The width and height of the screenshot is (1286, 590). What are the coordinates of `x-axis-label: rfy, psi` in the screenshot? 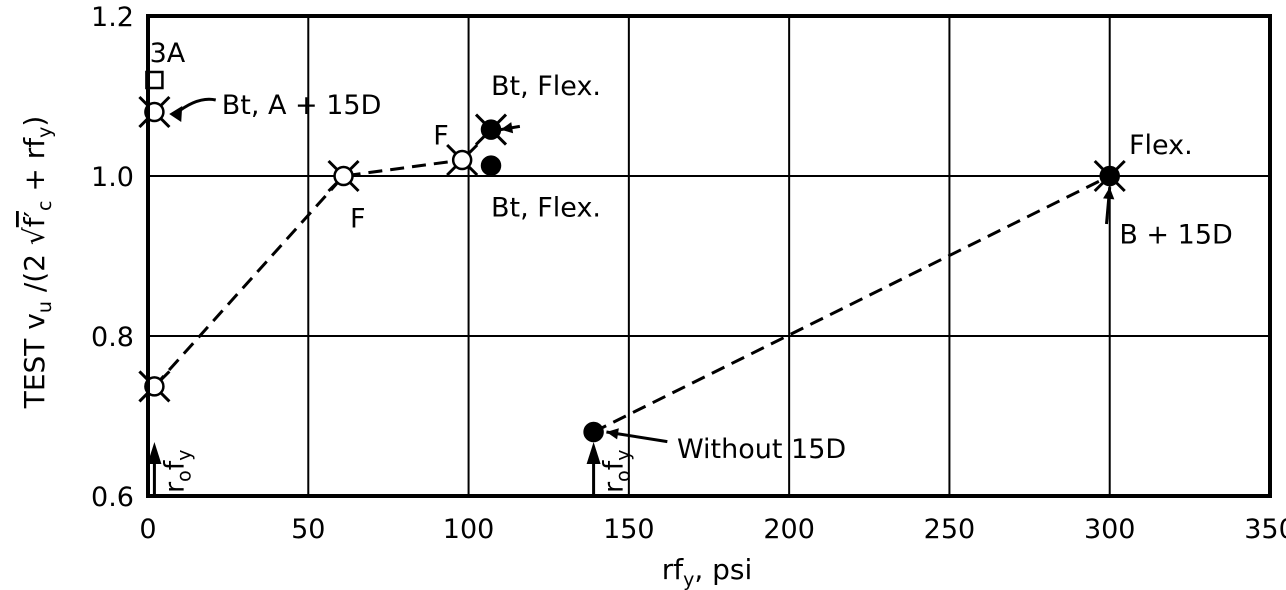 It's located at (707, 571).